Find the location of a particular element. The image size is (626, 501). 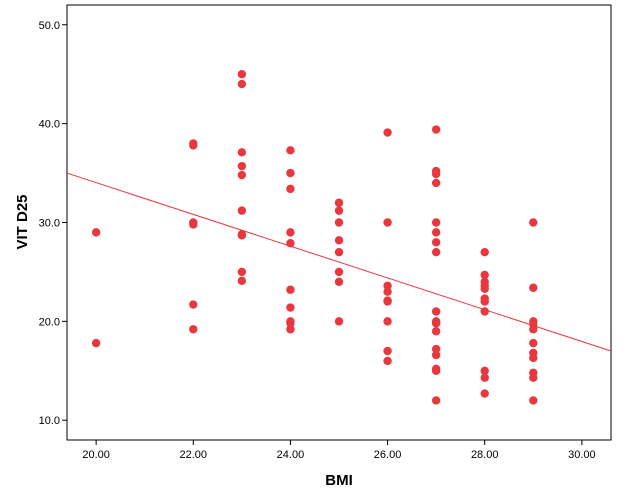

x-tick-label: 26.00 is located at coordinates (388, 455).